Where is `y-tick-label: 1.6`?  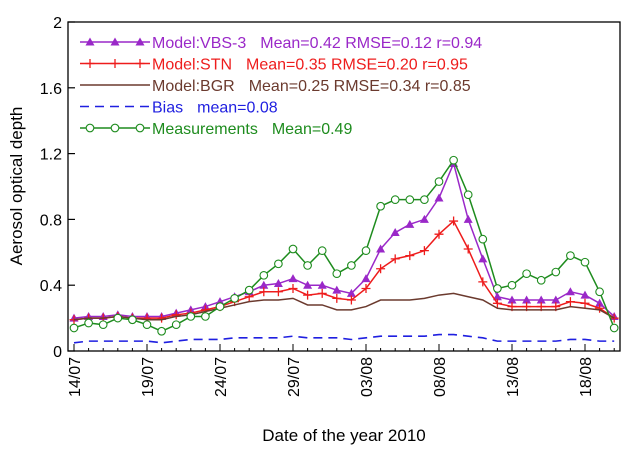 y-tick-label: 1.6 is located at coordinates (51, 89).